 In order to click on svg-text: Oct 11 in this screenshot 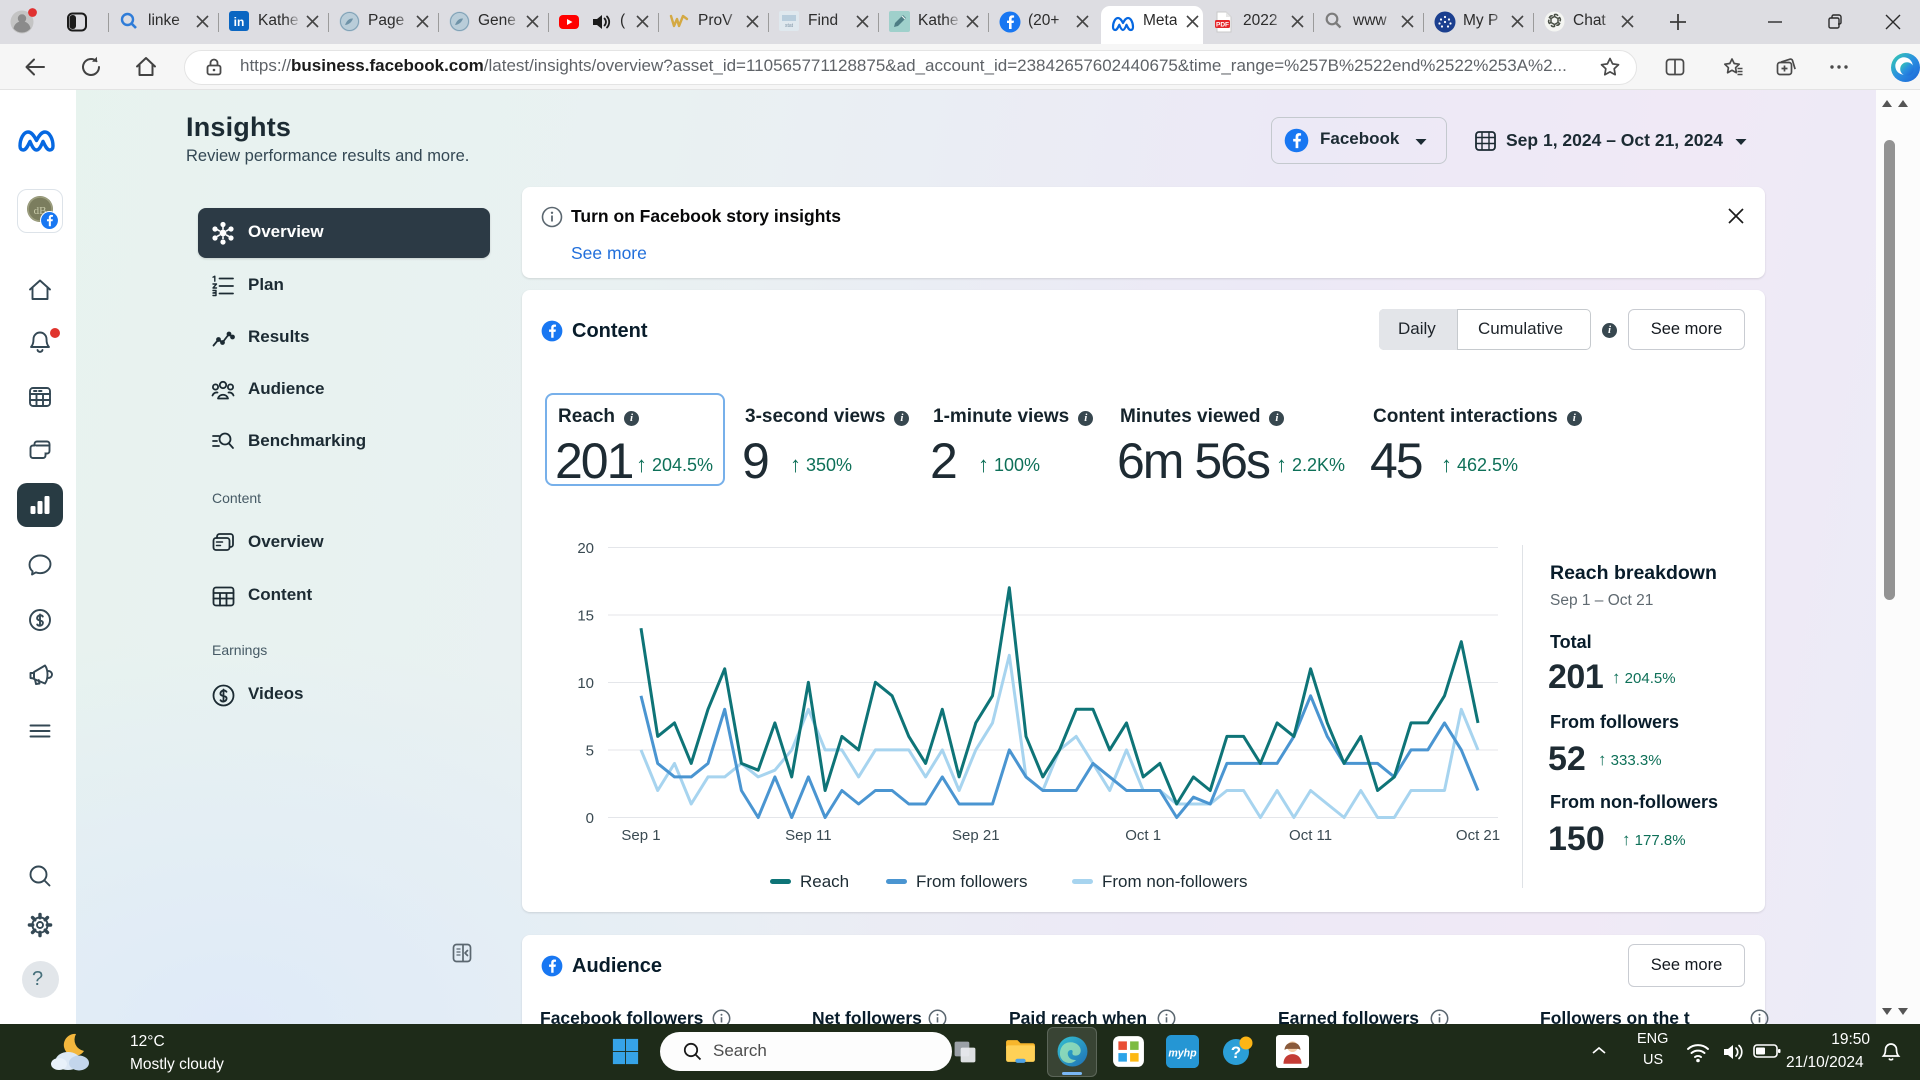, I will do `click(1310, 835)`.